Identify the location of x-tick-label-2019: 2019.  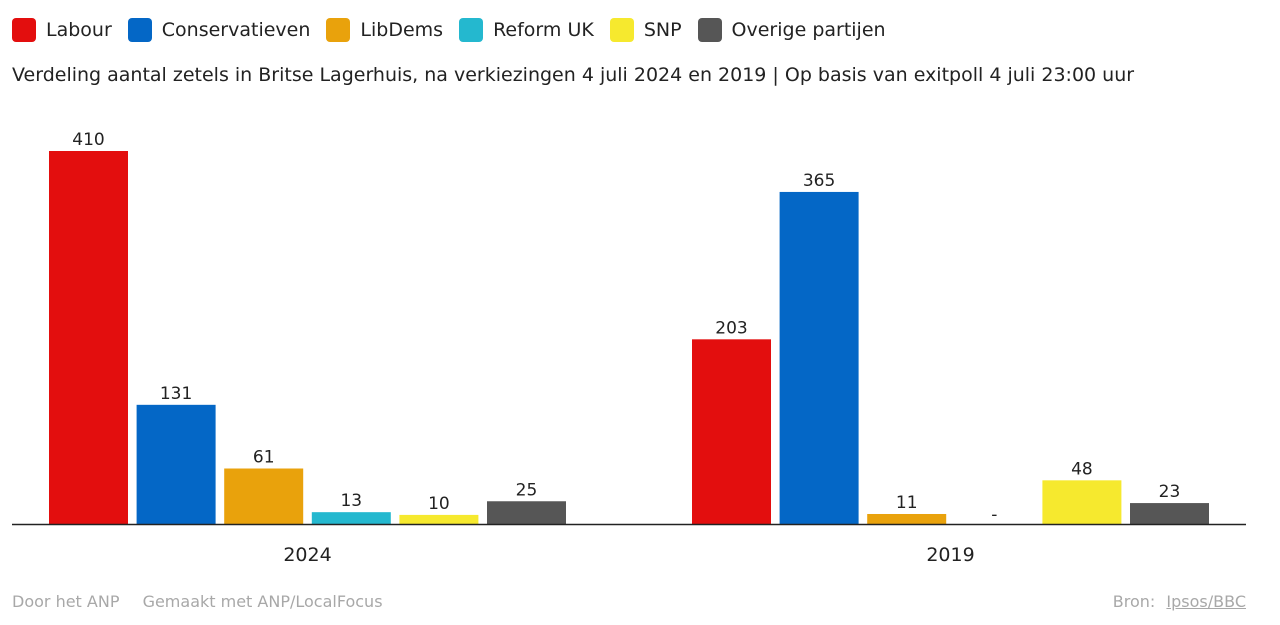
(950, 555).